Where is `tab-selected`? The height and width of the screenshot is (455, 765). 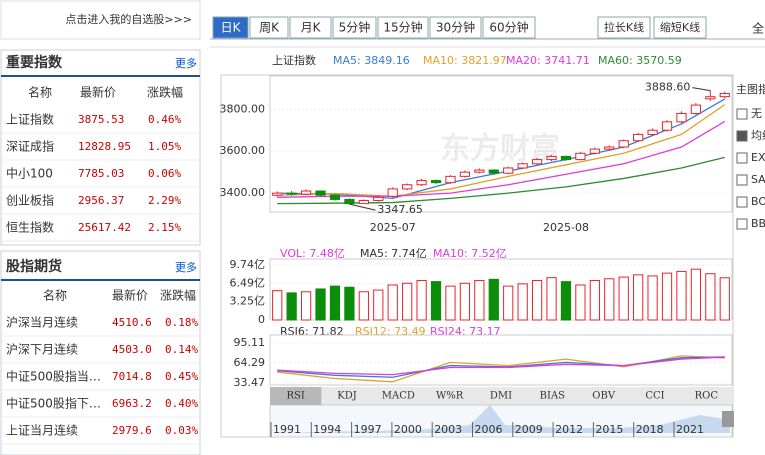
tab-selected is located at coordinates (296, 396).